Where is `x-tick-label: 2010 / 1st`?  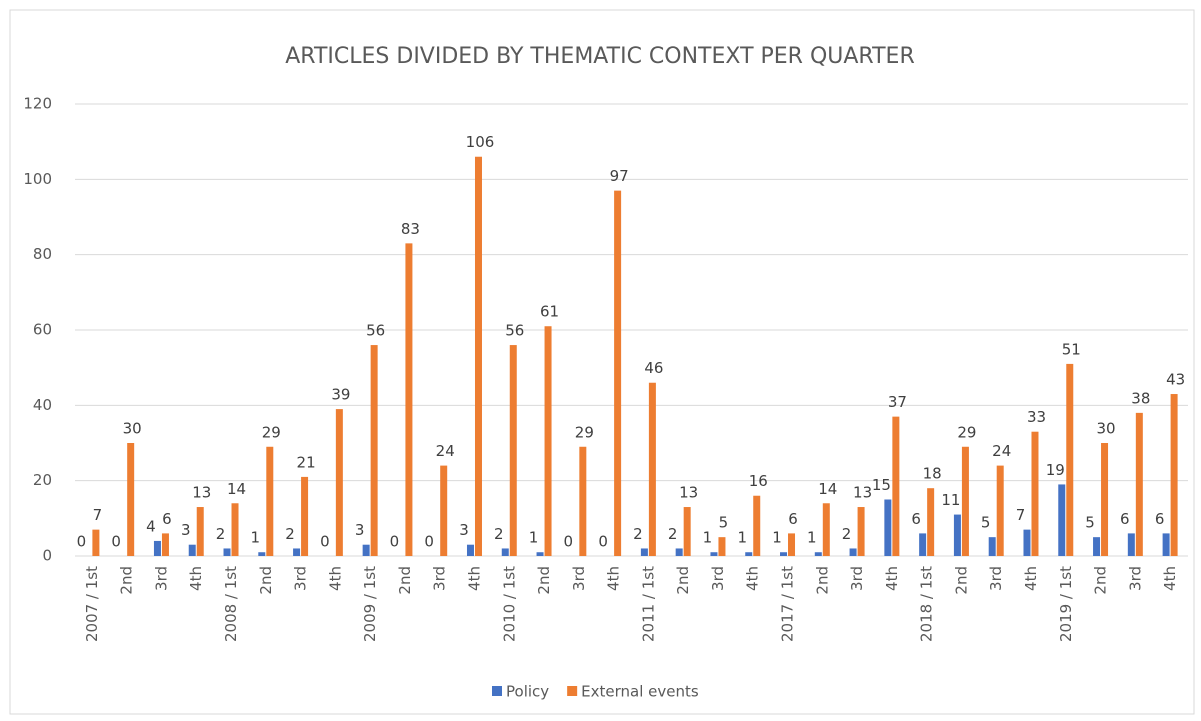 x-tick-label: 2010 / 1st is located at coordinates (509, 604).